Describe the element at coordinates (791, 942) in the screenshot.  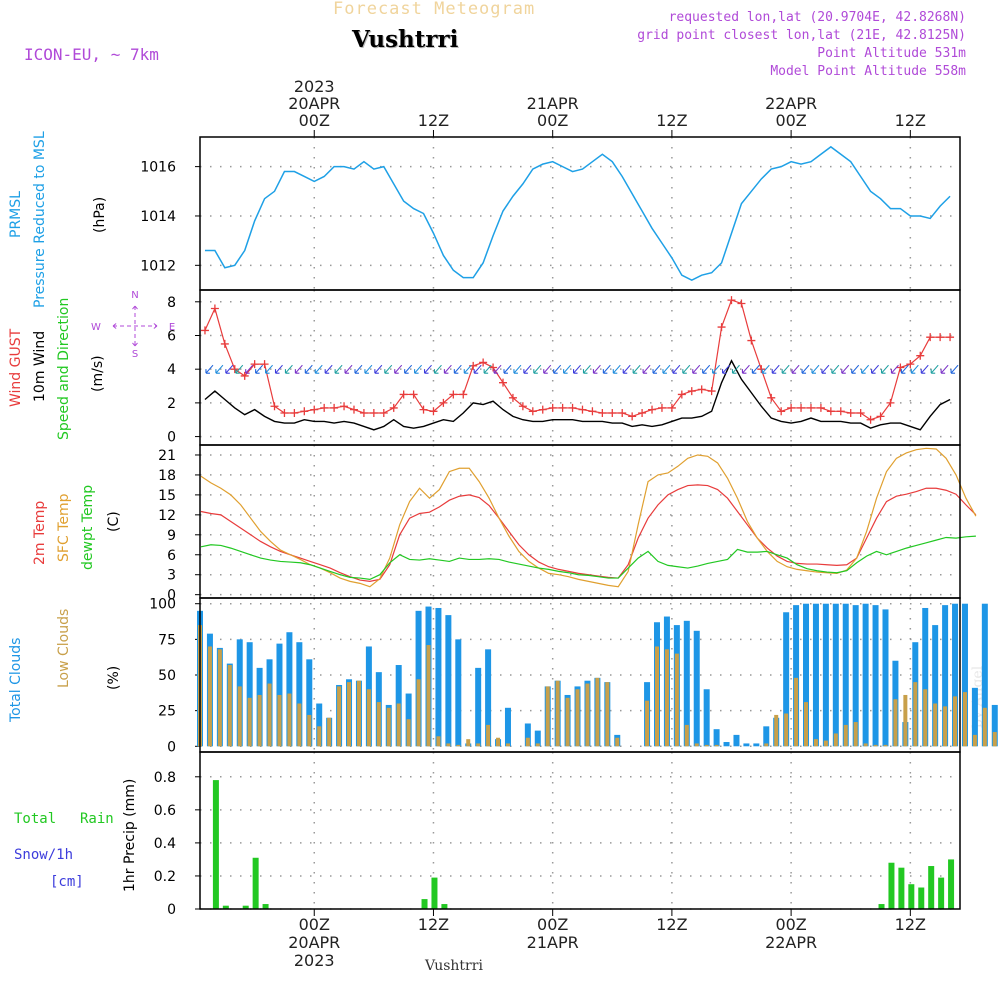
I see `bottom-time-label: 22APR` at that location.